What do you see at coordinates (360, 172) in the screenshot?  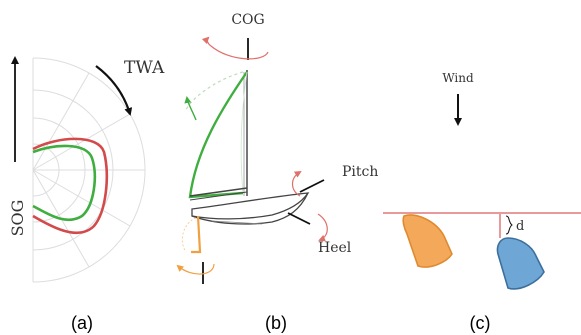 I see `pitch-label: Pitch` at bounding box center [360, 172].